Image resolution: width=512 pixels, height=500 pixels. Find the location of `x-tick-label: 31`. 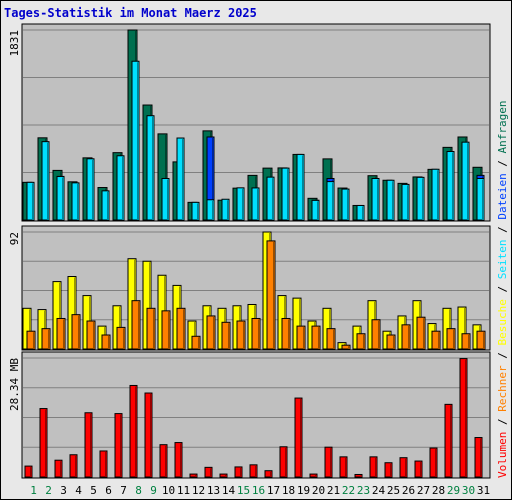

x-tick-label: 31 is located at coordinates (483, 490).